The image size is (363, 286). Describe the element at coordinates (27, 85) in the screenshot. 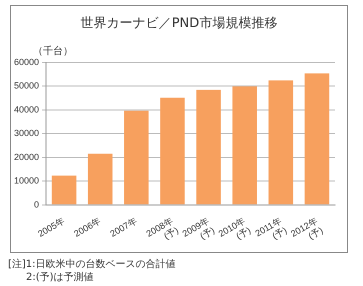

I see `y-tick-label: 50000` at that location.